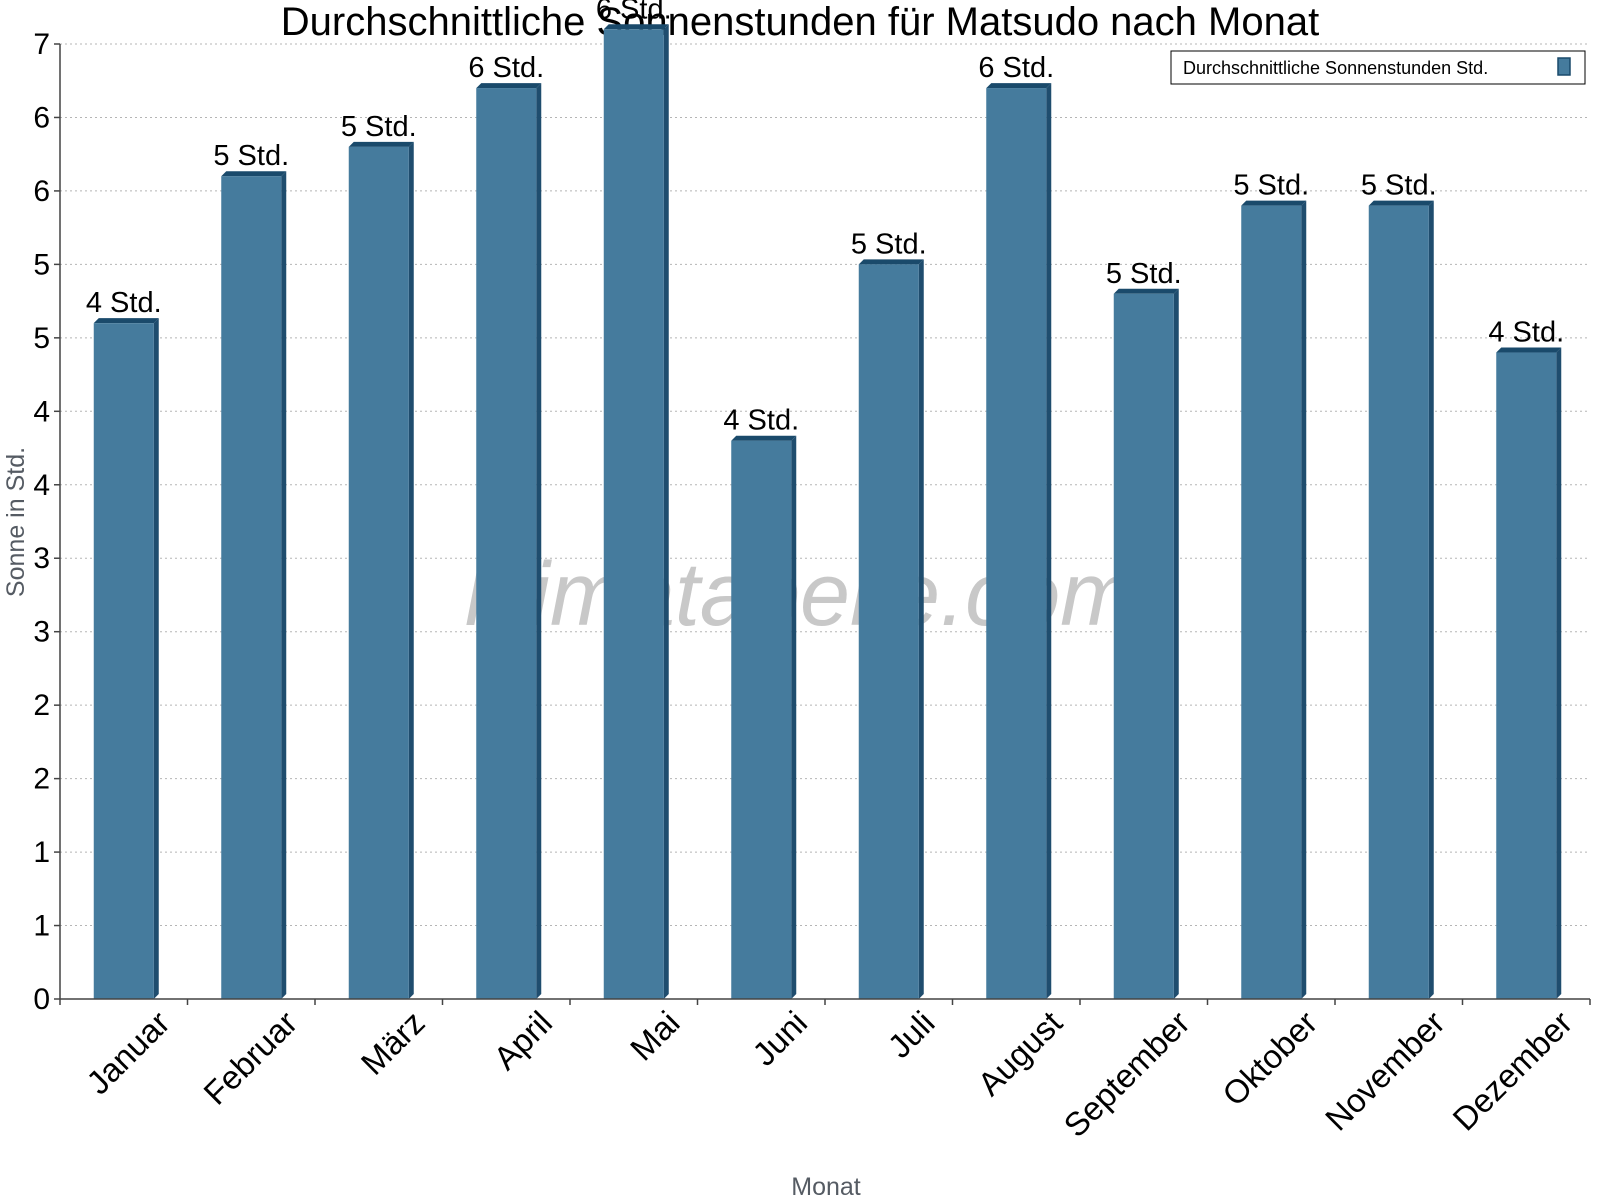 The height and width of the screenshot is (1200, 1600). I want to click on y-axis-label: Sonne in Std., so click(16, 522).